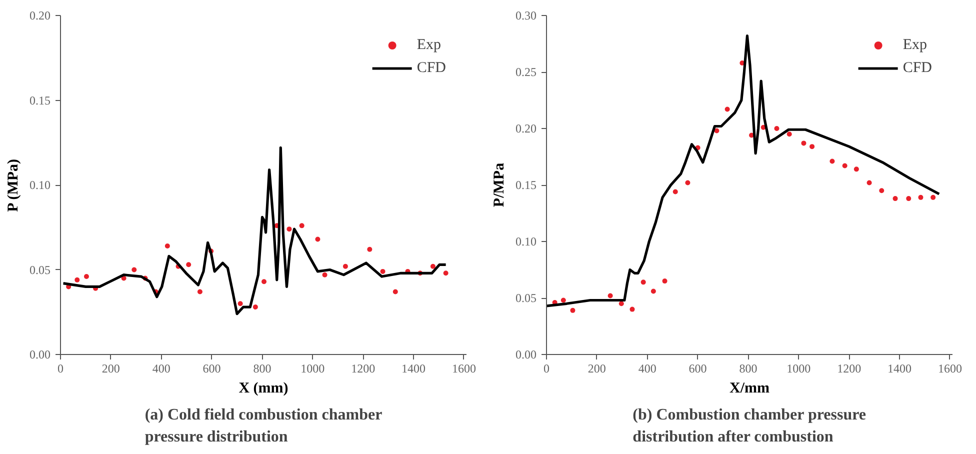 The height and width of the screenshot is (454, 976). I want to click on x-axis-title: X (mm), so click(263, 388).